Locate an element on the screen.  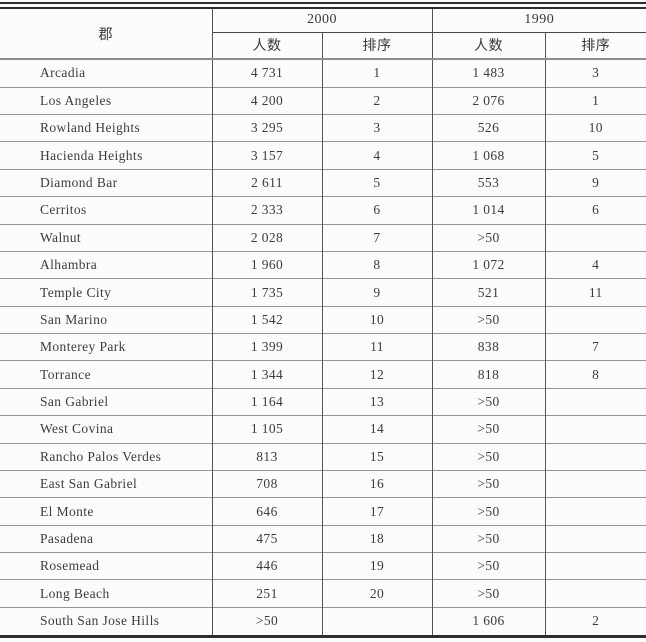
subheader-row: 人数 排序 人数 排序 is located at coordinates (323, 45).